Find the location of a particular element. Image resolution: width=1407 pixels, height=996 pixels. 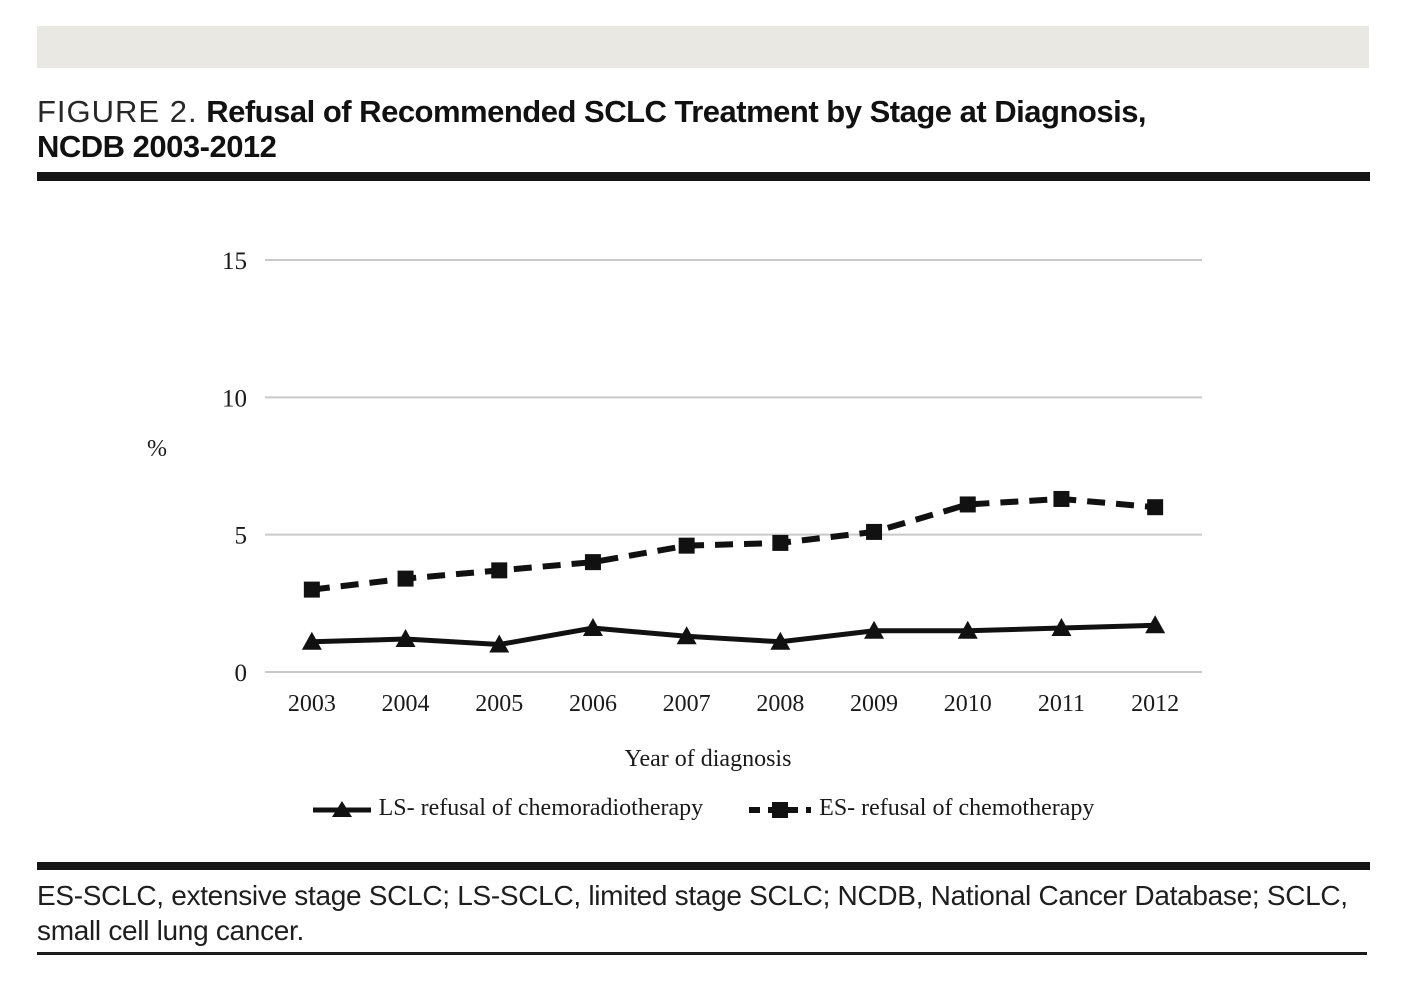

title-divider-rule is located at coordinates (703, 176).